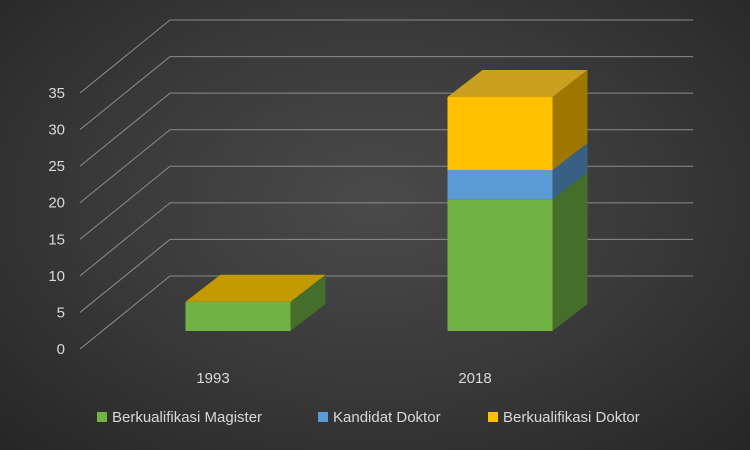 This screenshot has width=750, height=450. What do you see at coordinates (61, 349) in the screenshot?
I see `y-tick-label: 0` at bounding box center [61, 349].